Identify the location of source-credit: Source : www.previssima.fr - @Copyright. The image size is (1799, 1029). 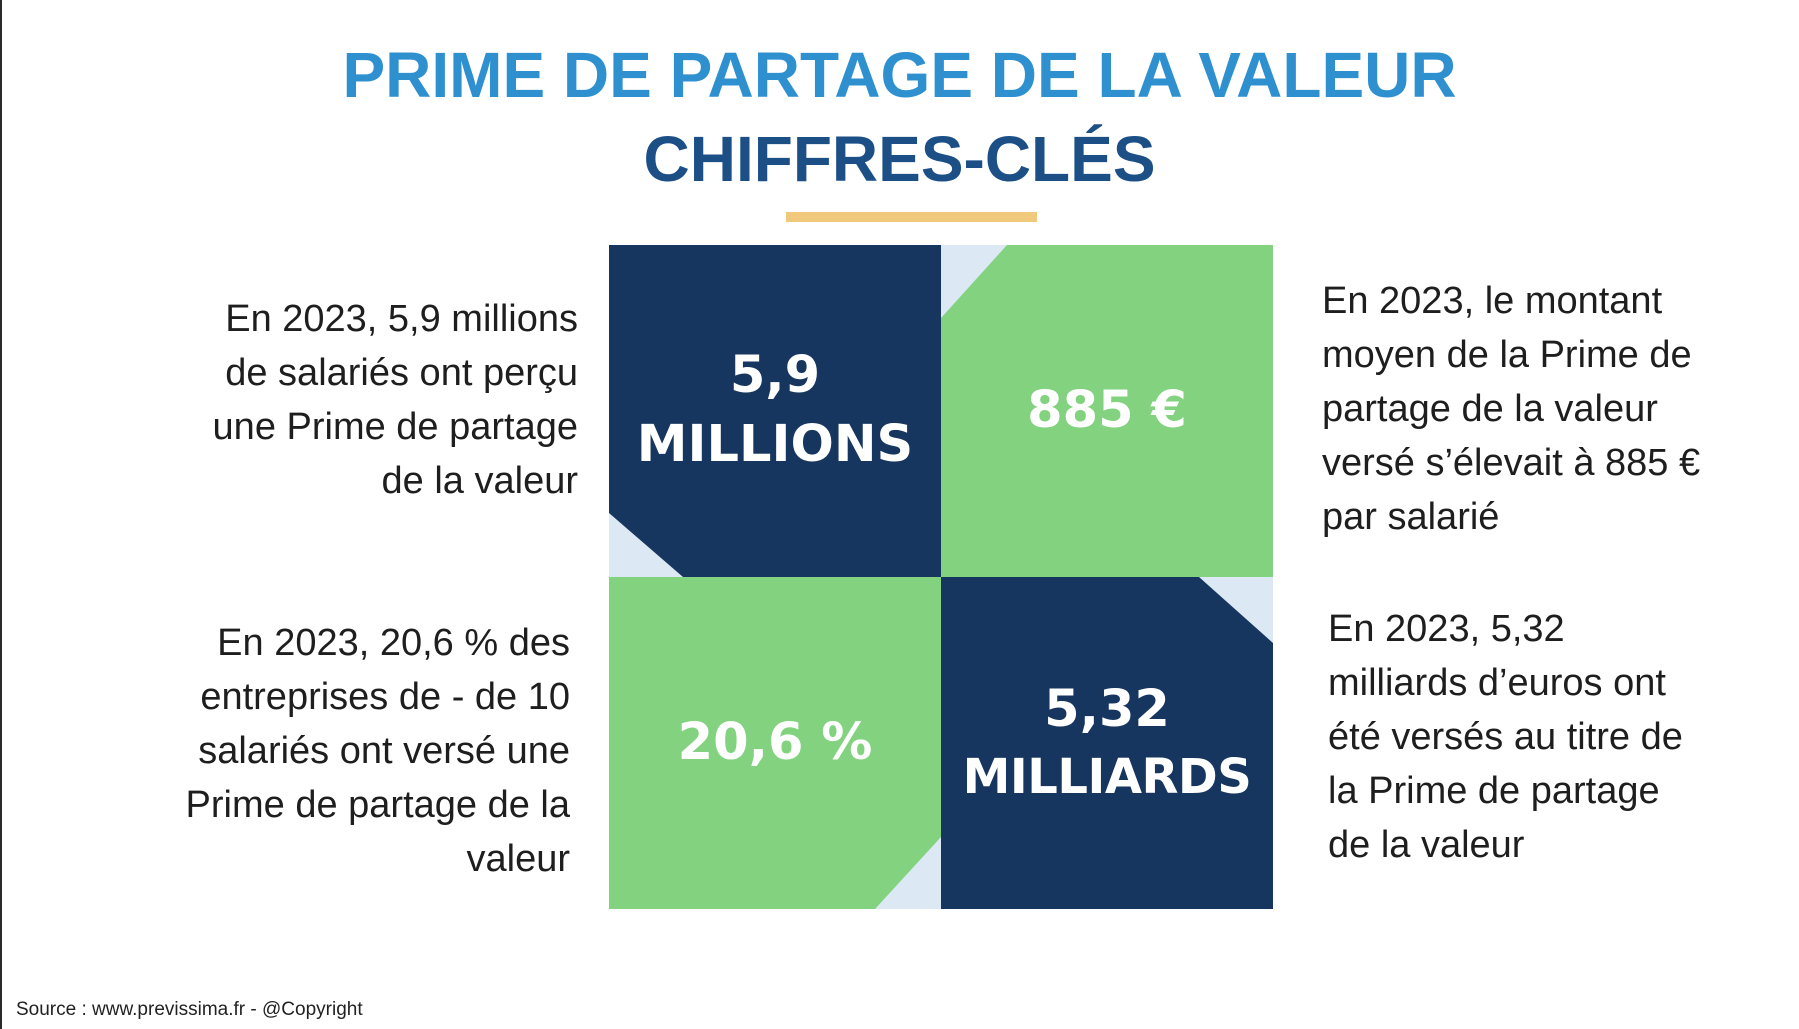
(189, 1009).